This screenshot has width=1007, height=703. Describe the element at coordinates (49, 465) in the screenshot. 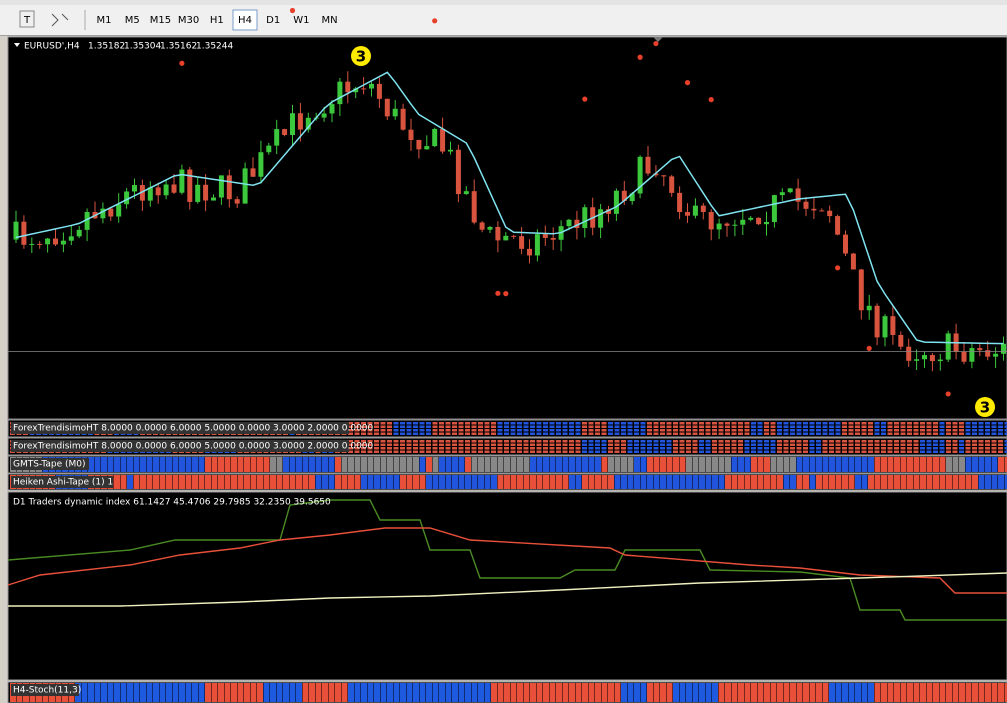

I see `indicator-label: GMTS-Tape (M0)` at that location.